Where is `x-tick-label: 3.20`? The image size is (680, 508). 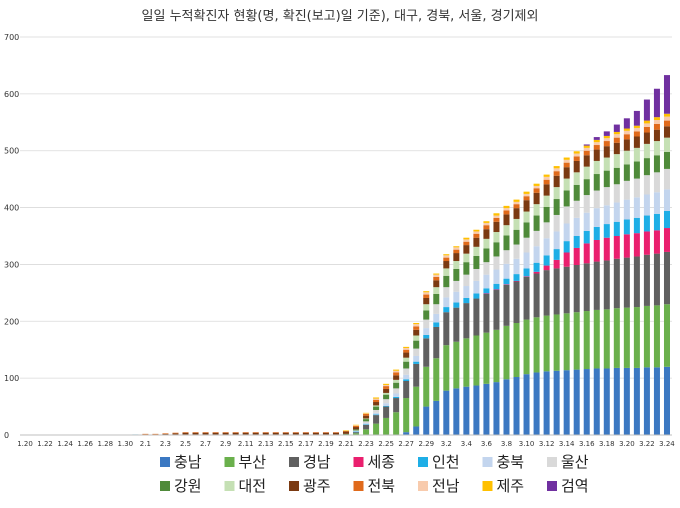 x-tick-label: 3.20 is located at coordinates (627, 444).